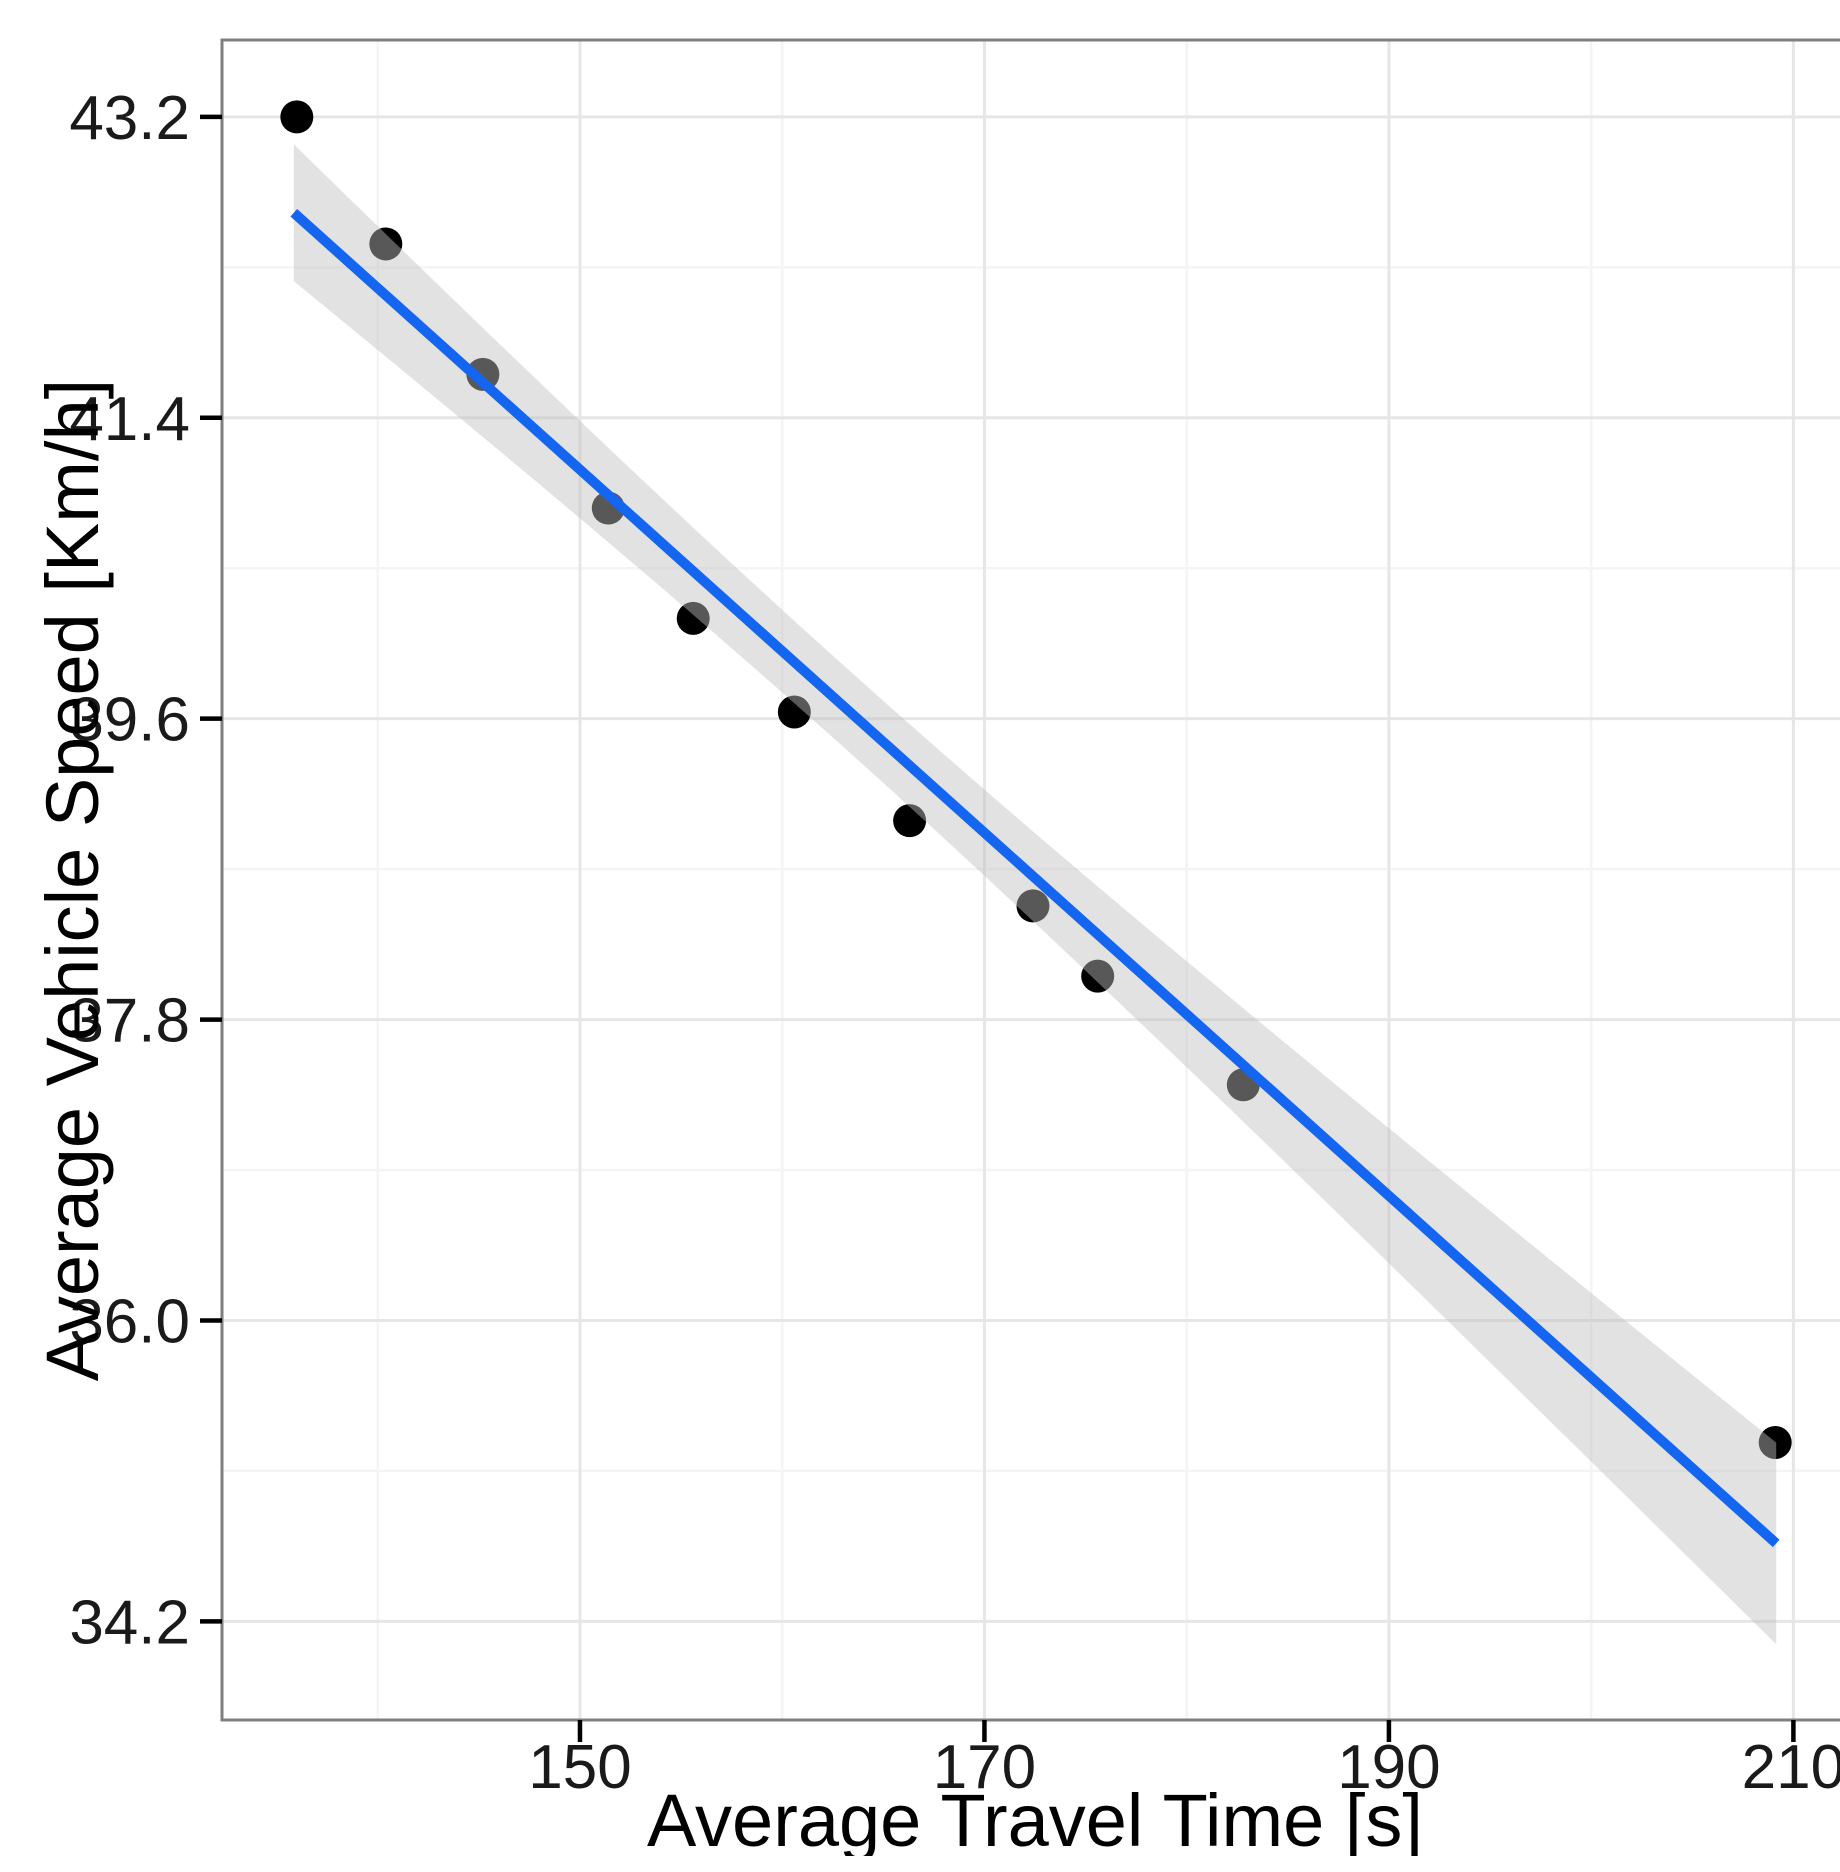  I want to click on y-tick-label: 37.8, so click(129, 1021).